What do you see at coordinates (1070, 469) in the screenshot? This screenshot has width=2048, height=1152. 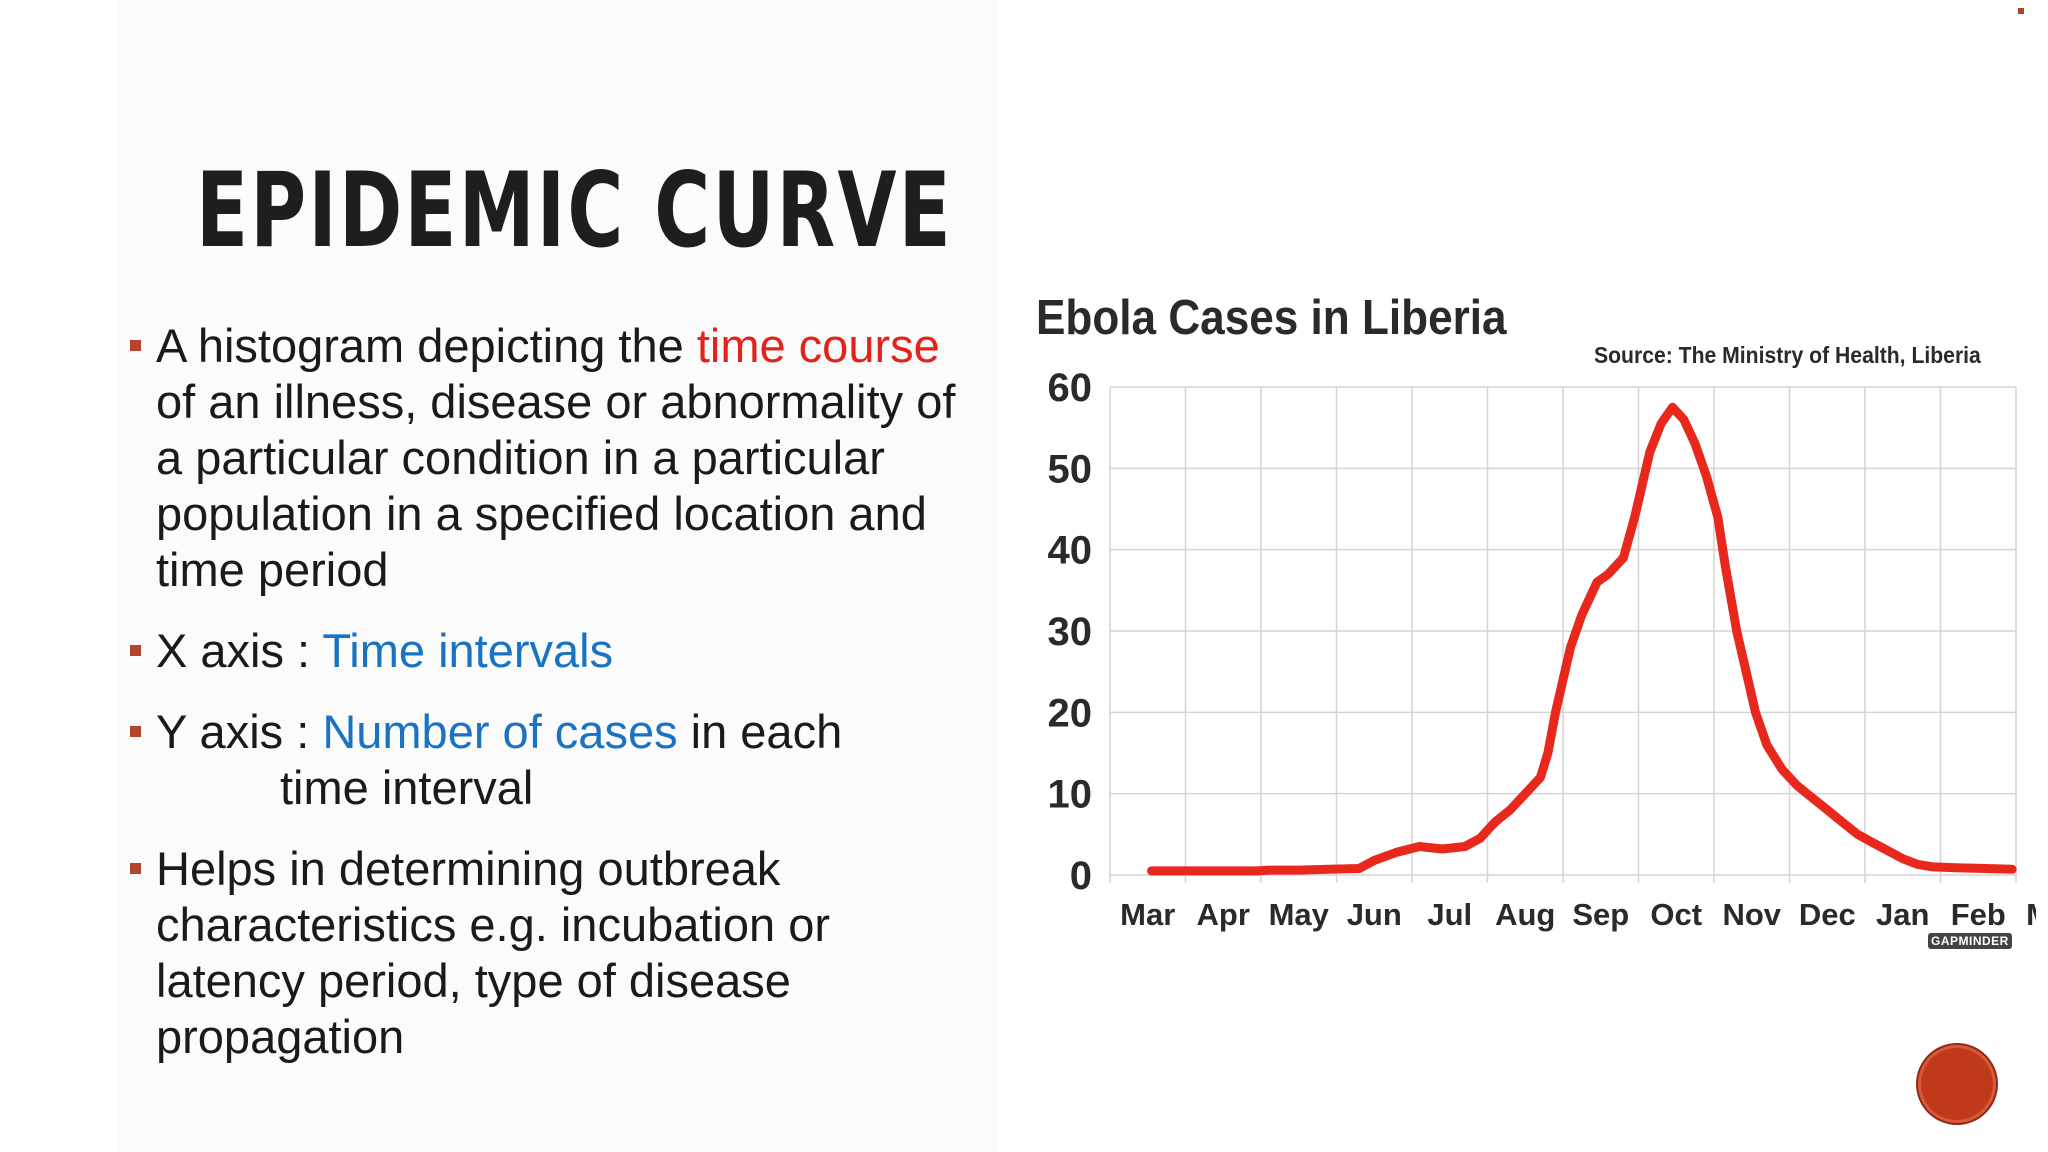 I see `y-tick-label: 50` at bounding box center [1070, 469].